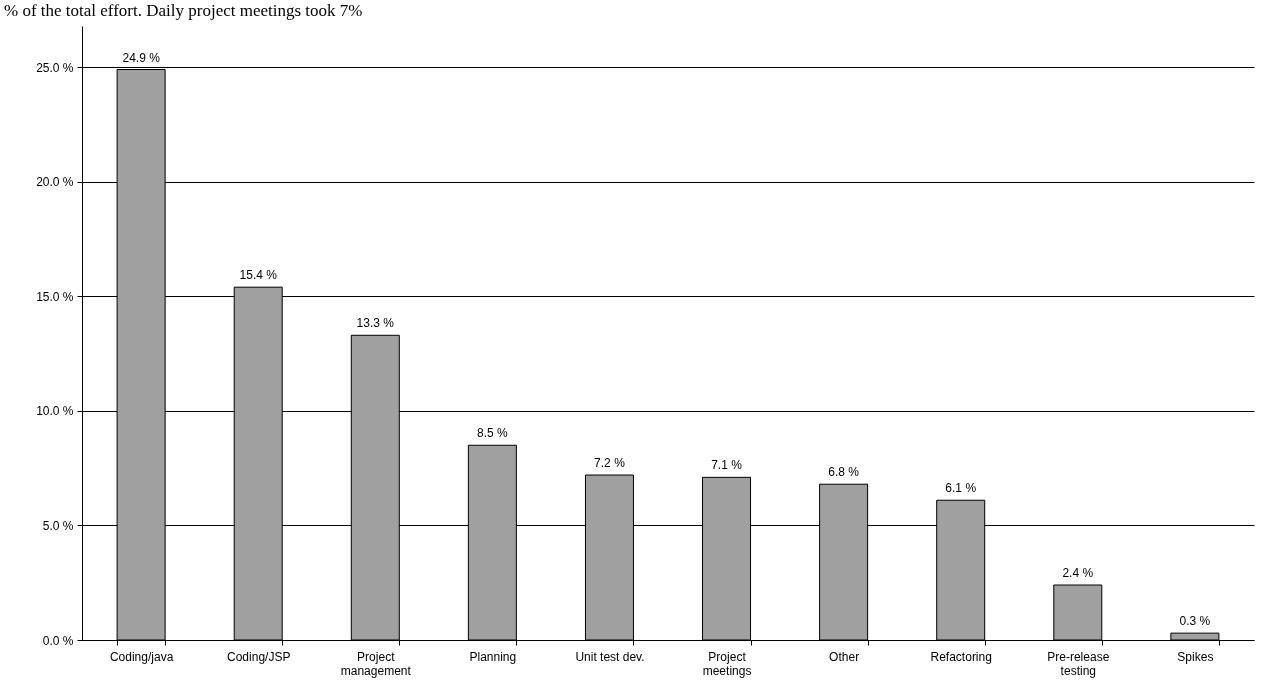 The width and height of the screenshot is (1263, 692). I want to click on x-tick-label: Coding/java, so click(141, 656).